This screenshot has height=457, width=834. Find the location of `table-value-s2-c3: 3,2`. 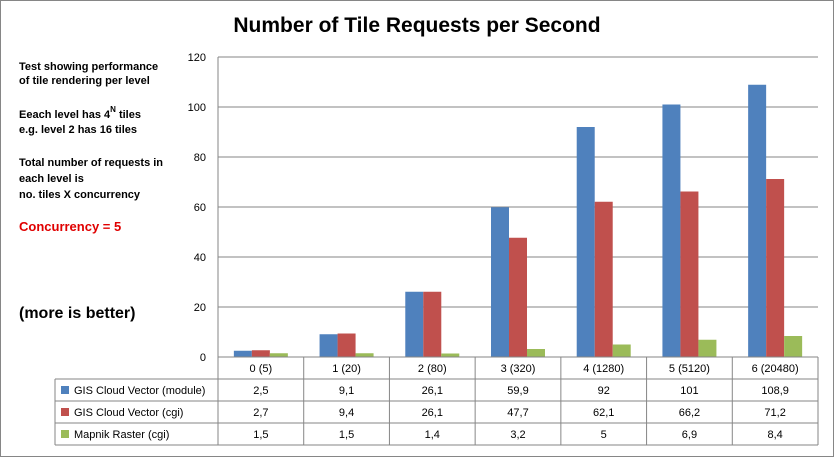

table-value-s2-c3: 3,2 is located at coordinates (517, 435).